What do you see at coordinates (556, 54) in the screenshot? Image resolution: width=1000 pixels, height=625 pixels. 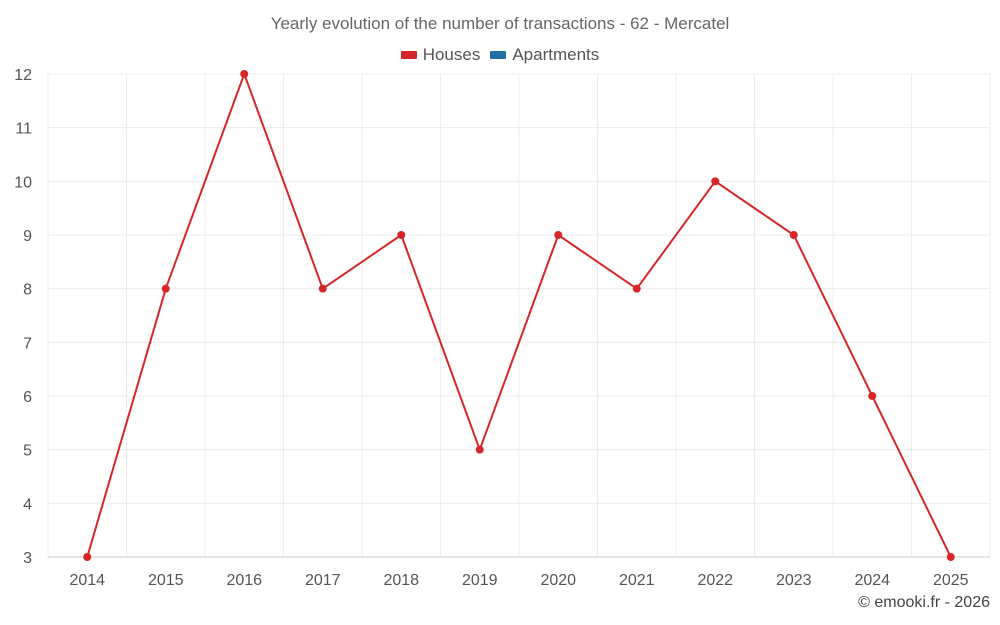 I see `legend-label-apartments: Apartments` at bounding box center [556, 54].